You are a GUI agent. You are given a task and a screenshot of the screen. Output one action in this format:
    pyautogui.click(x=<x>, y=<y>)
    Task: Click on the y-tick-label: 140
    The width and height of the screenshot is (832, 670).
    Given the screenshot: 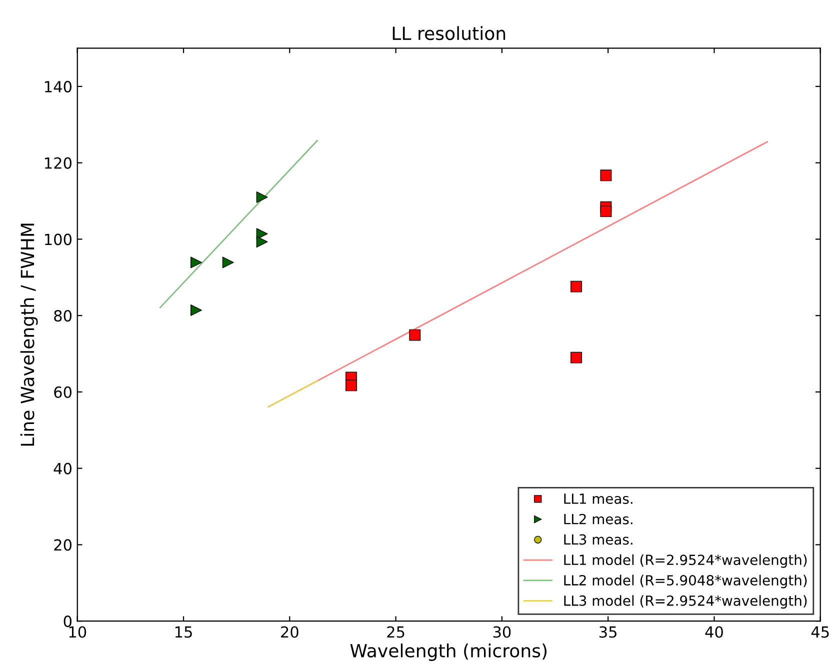 What is the action you would take?
    pyautogui.click(x=58, y=86)
    